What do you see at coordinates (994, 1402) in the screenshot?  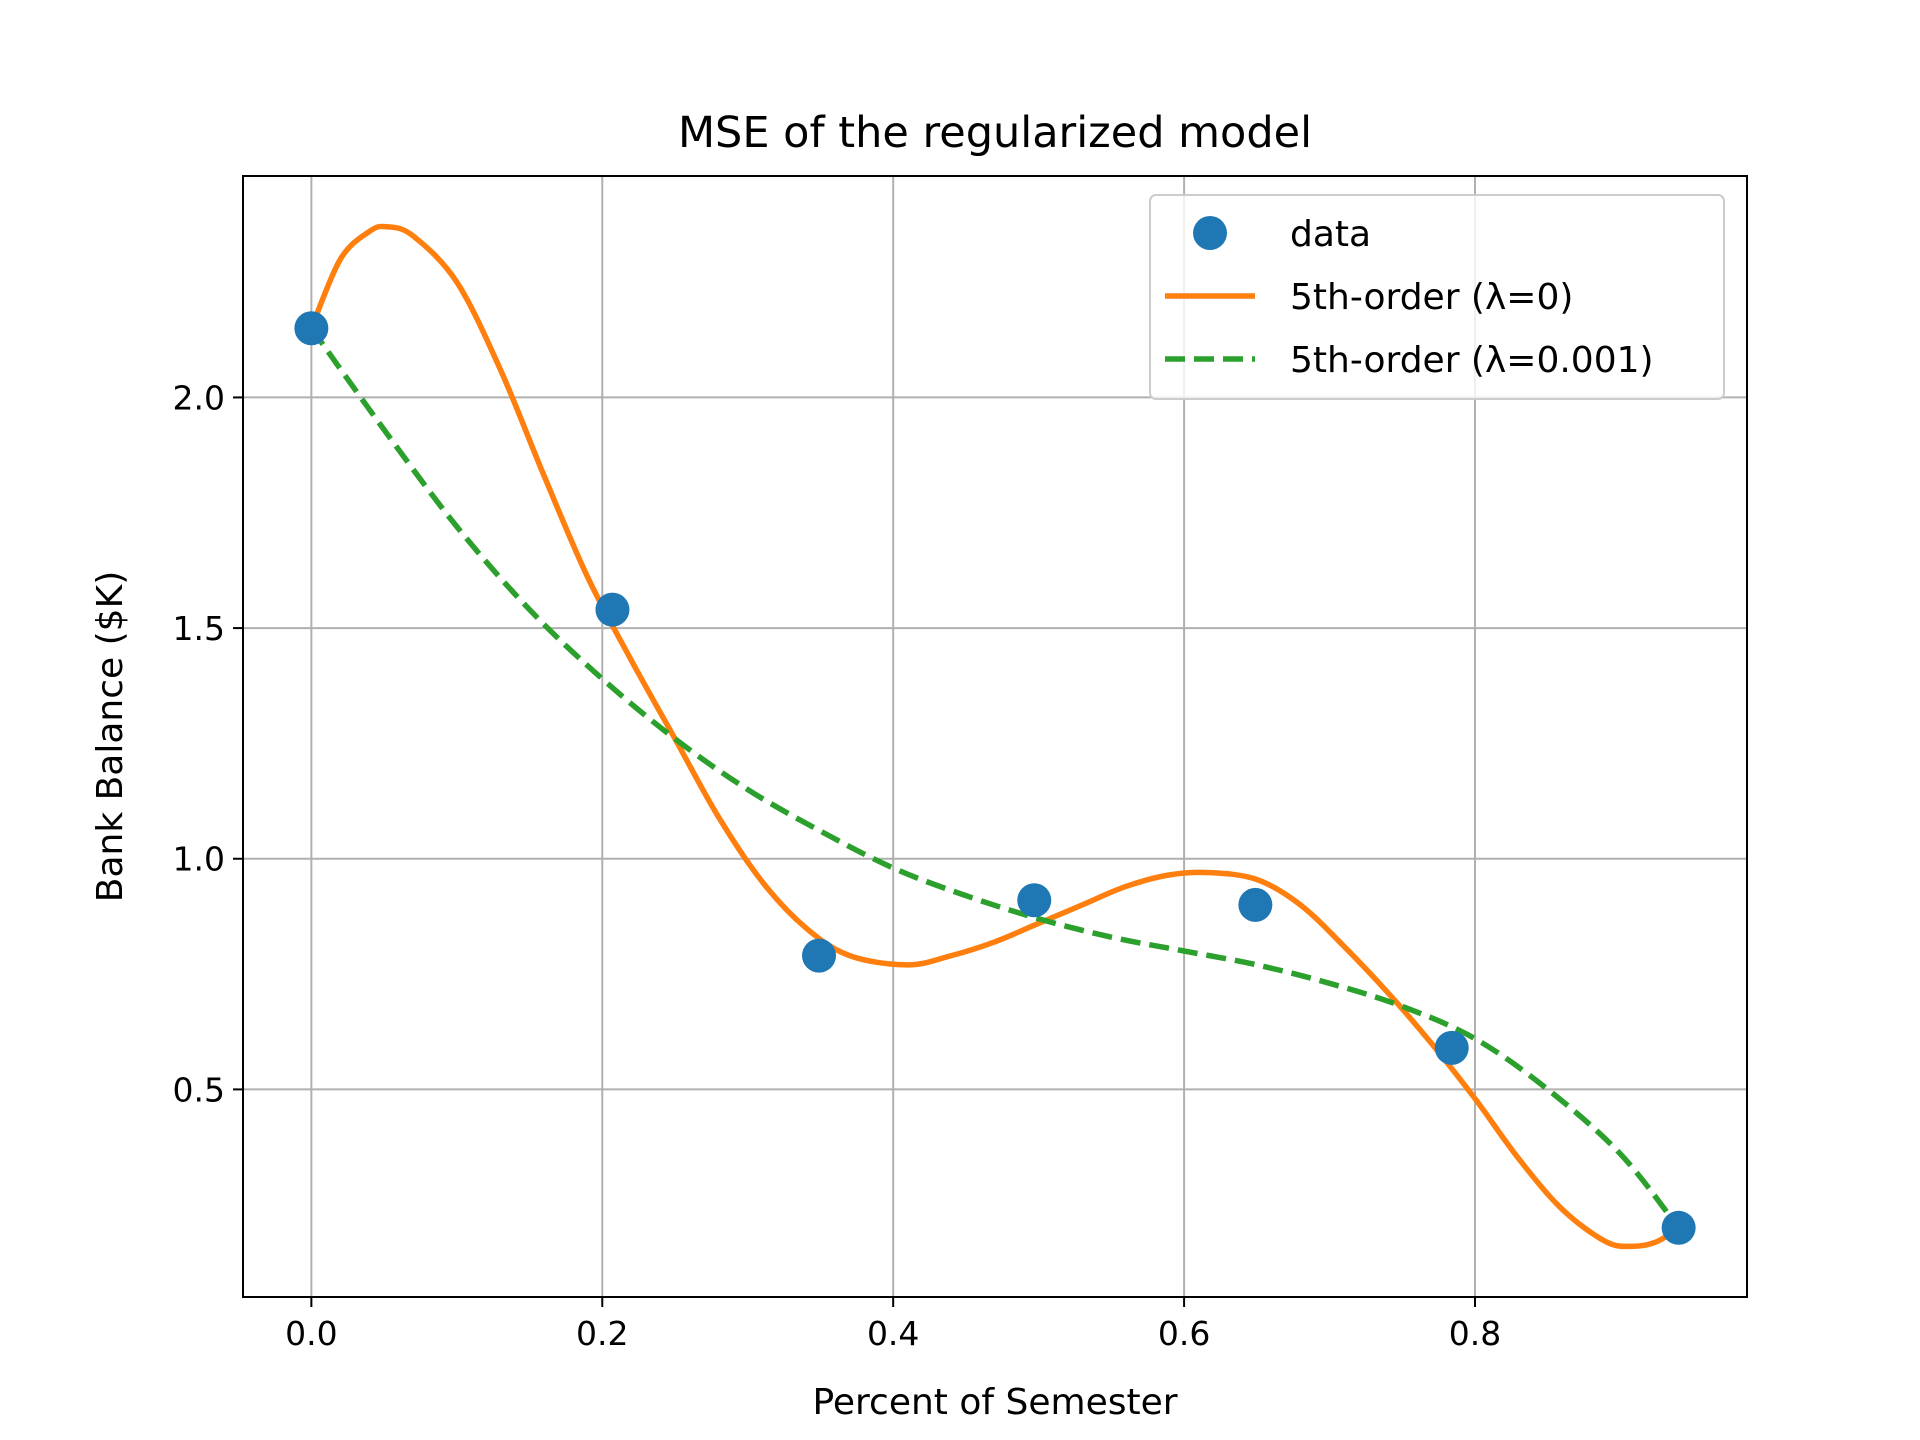 I see `x-axis-label: Percent of Semester` at bounding box center [994, 1402].